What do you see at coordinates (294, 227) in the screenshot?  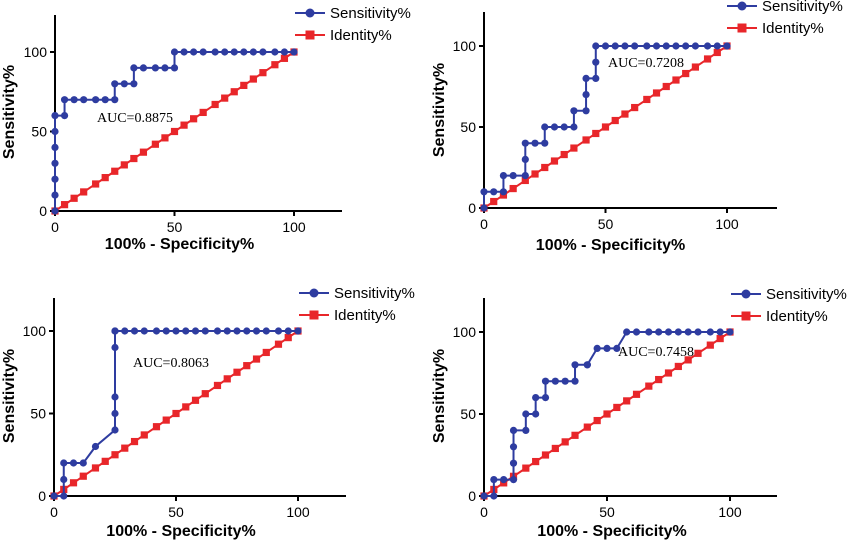 I see `x-tick-label: 100` at bounding box center [294, 227].